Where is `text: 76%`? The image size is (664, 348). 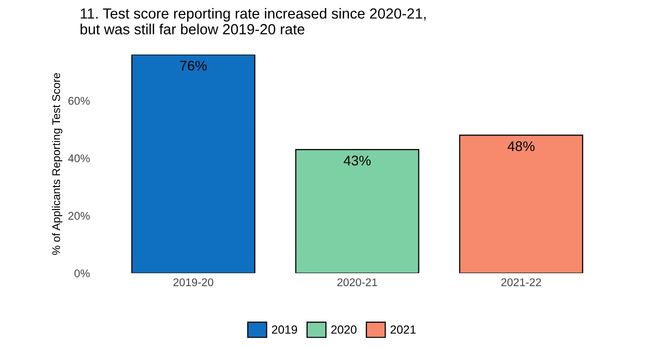
text: 76% is located at coordinates (193, 65).